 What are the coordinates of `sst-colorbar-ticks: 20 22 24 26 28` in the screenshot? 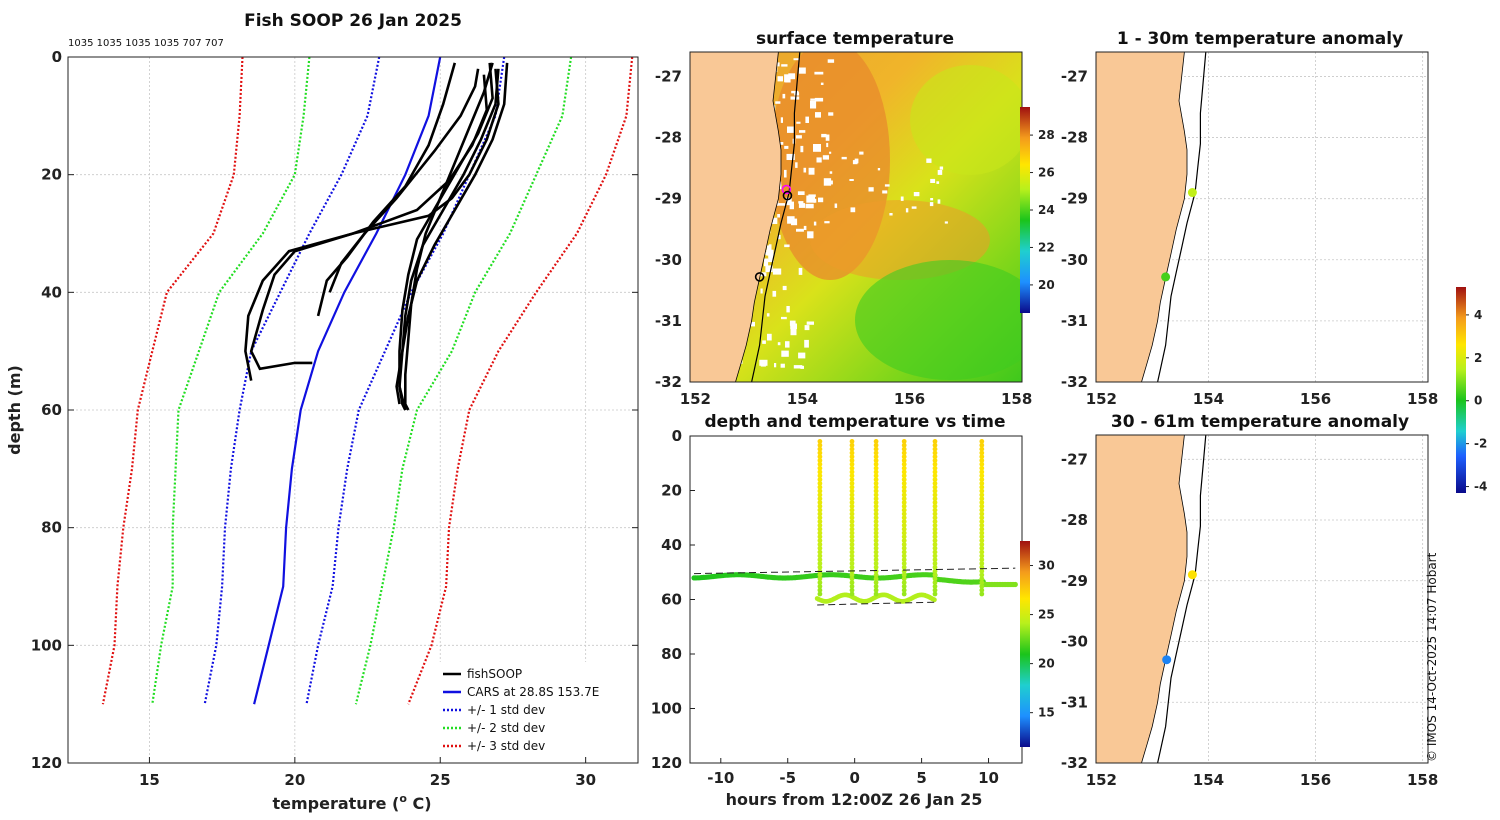 It's located at (1042, 210).